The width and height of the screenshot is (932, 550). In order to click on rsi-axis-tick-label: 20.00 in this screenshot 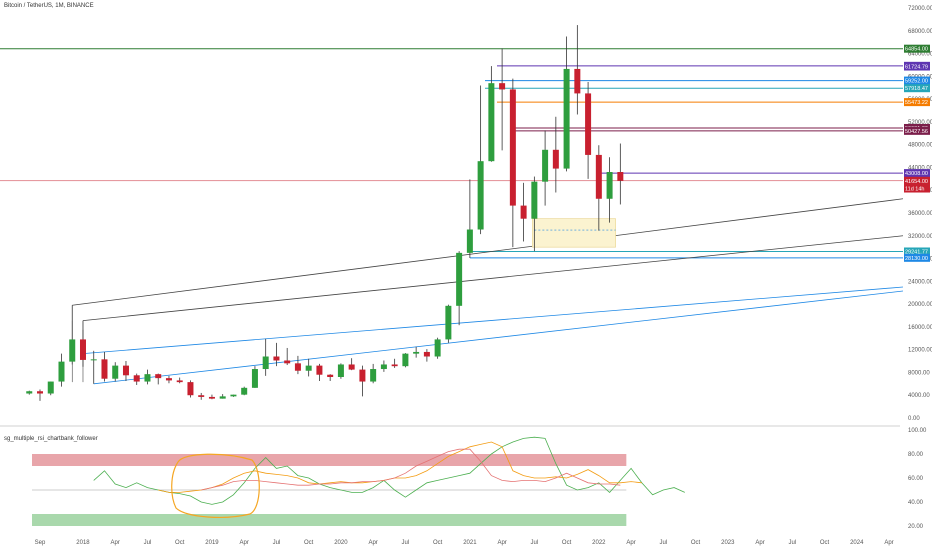, I will do `click(916, 527)`.